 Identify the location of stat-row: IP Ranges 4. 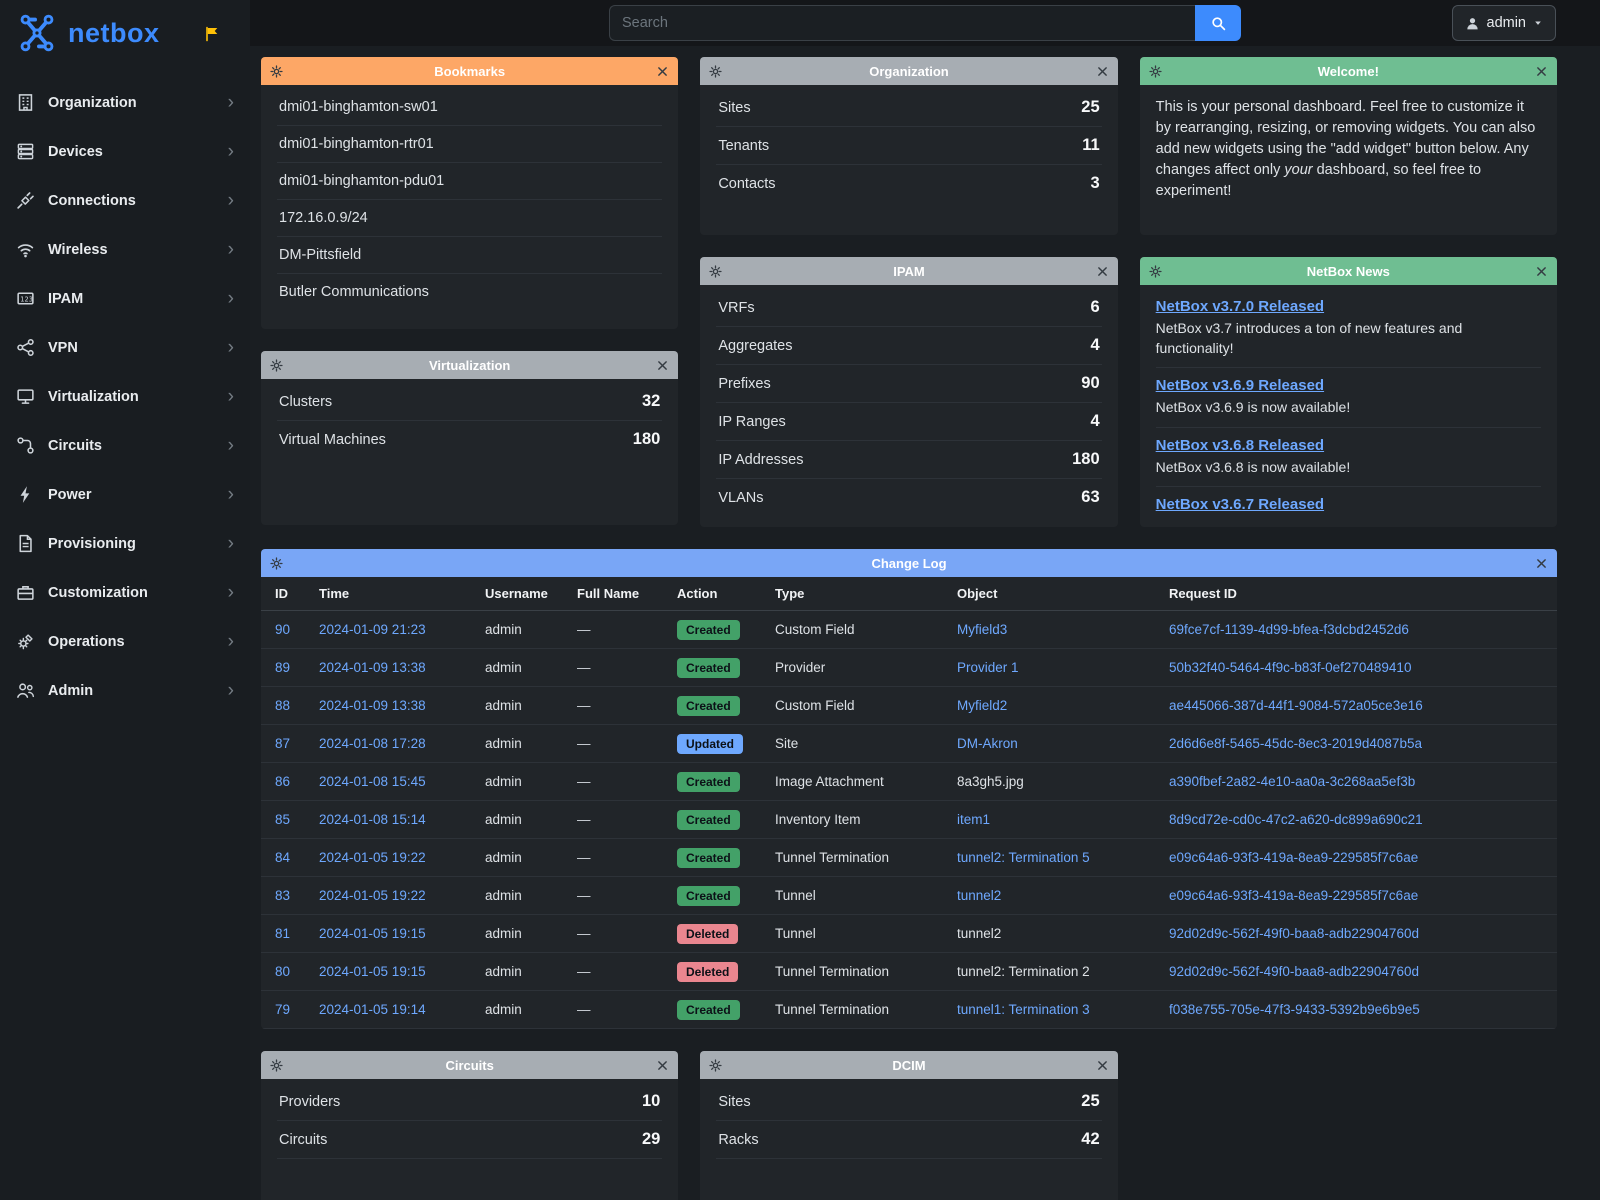
(909, 422).